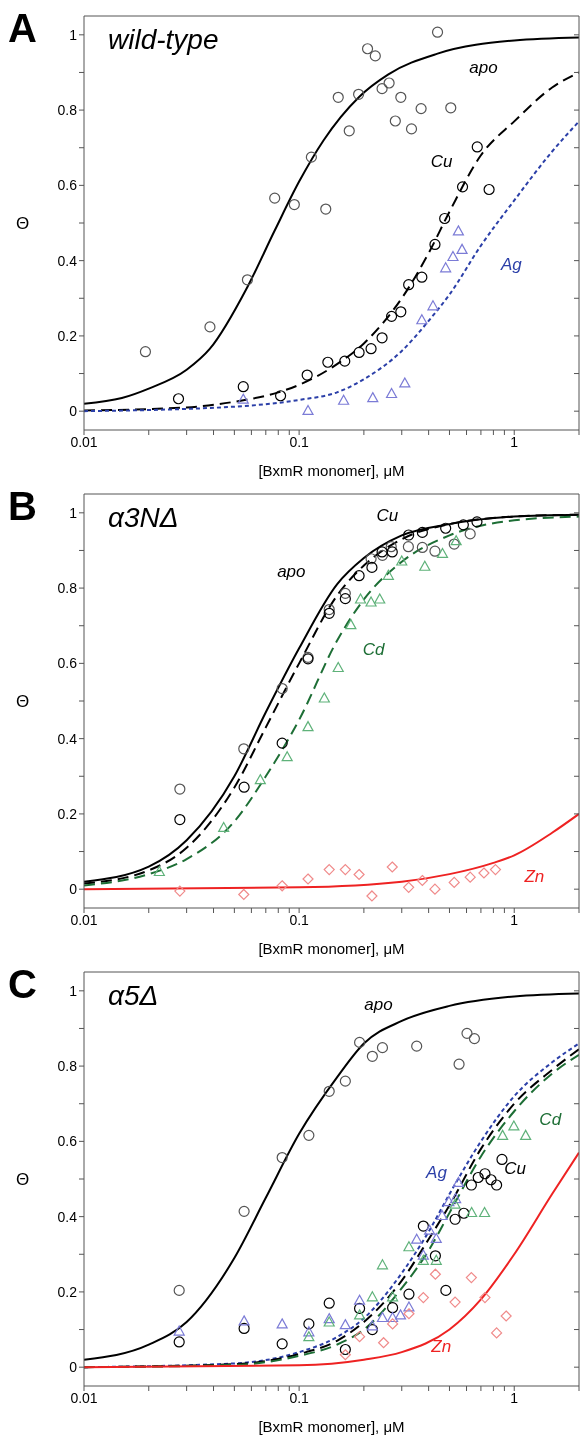  Describe the element at coordinates (133, 995) in the screenshot. I see `chart-subtitle: α5Δ` at that location.